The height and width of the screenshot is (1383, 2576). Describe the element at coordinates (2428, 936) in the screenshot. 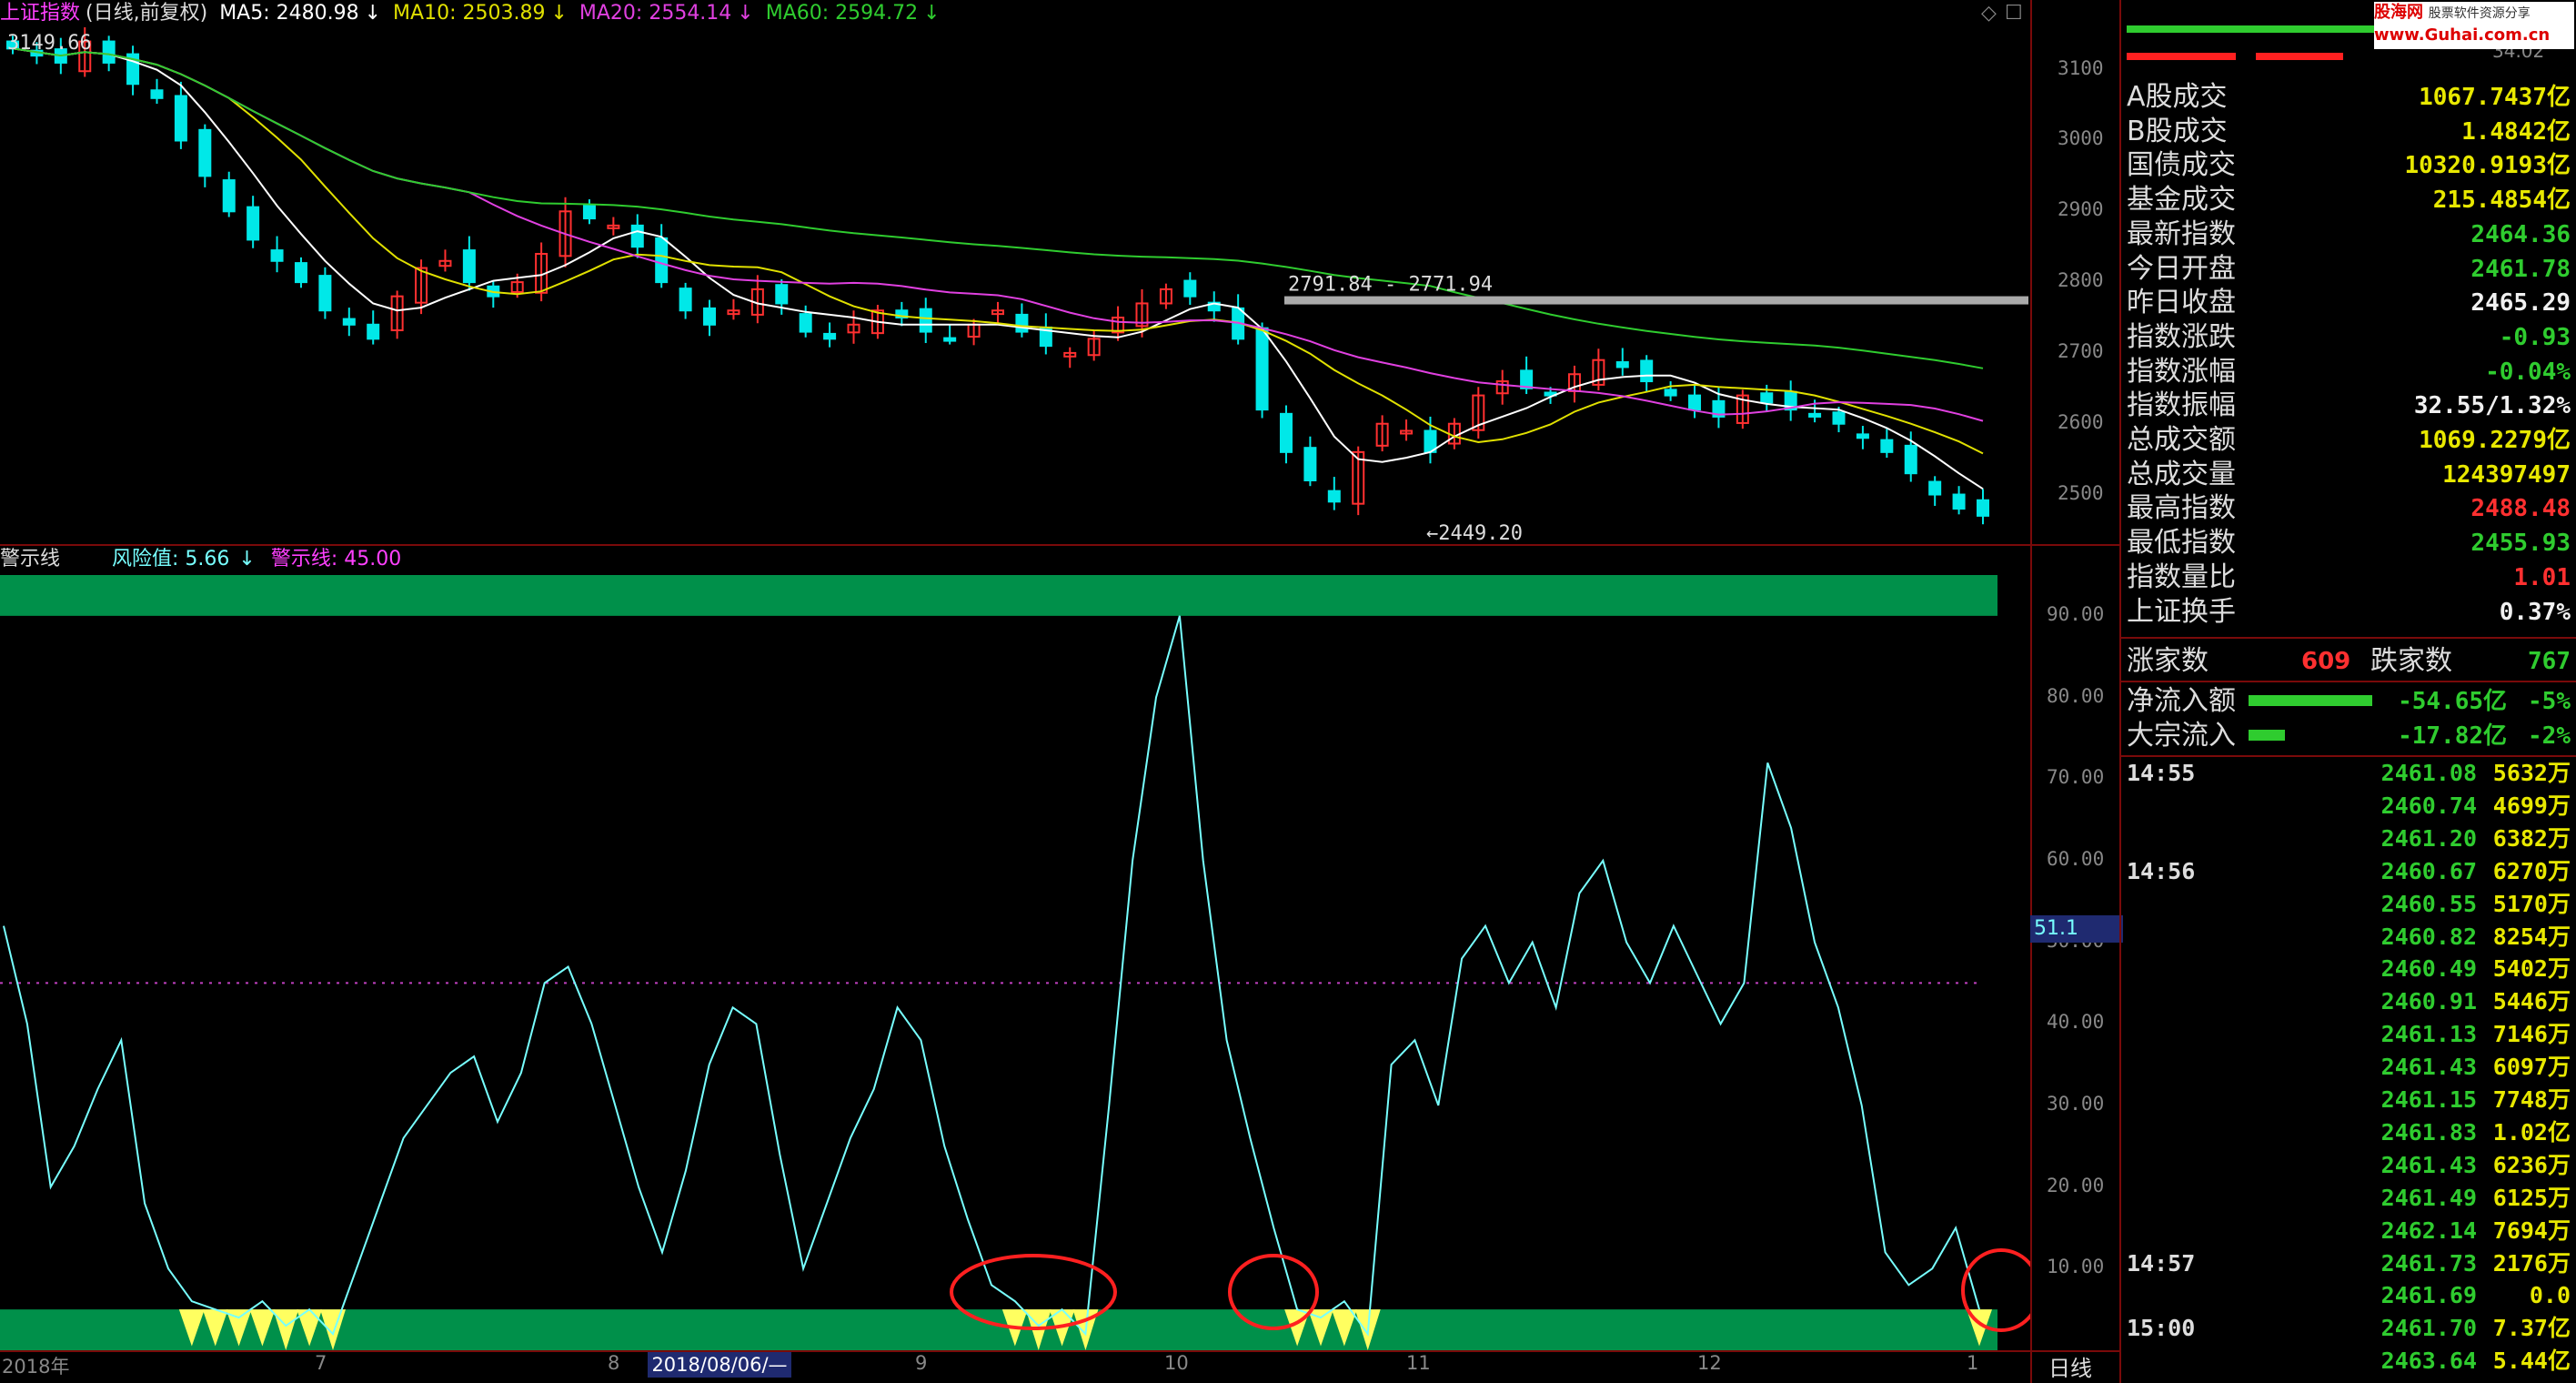

I see `tick-price: 2460.82` at that location.